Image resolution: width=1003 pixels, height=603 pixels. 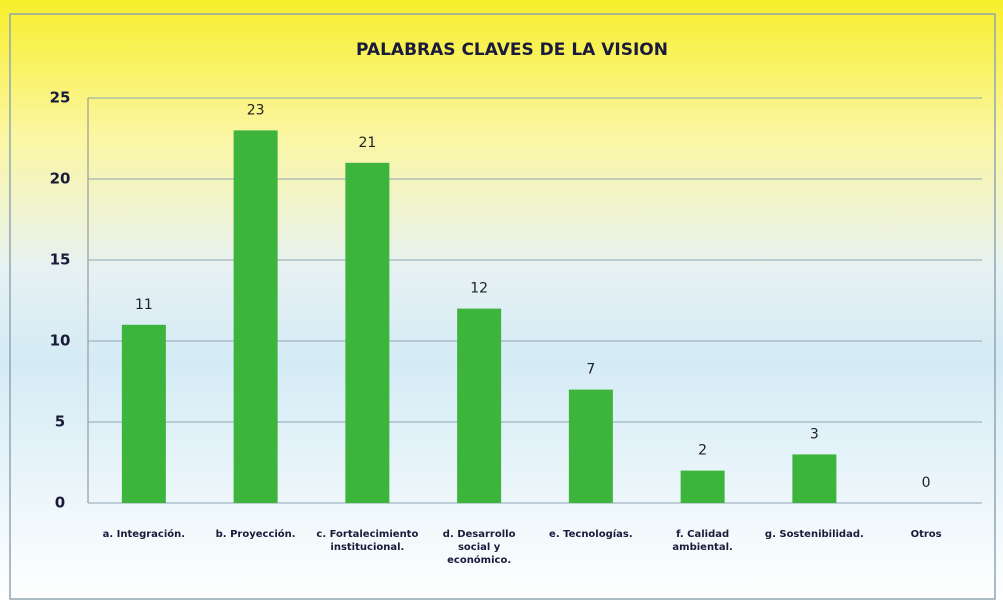 What do you see at coordinates (814, 534) in the screenshot?
I see `x-tick-label: g. Sostenibilidad.` at bounding box center [814, 534].